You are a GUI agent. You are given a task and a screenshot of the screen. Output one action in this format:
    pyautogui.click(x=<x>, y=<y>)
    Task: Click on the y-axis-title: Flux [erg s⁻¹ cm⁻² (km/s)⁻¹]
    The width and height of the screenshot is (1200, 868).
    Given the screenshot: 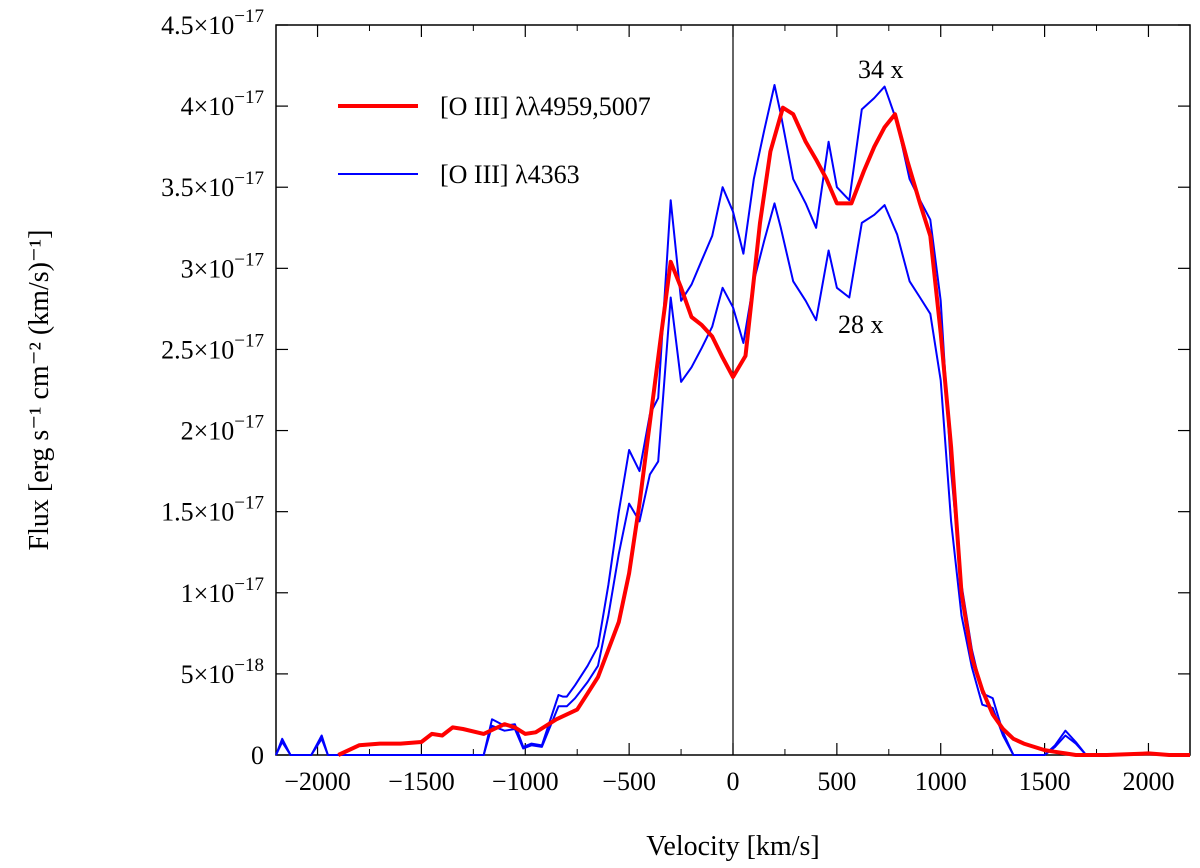 What is the action you would take?
    pyautogui.click(x=39, y=390)
    